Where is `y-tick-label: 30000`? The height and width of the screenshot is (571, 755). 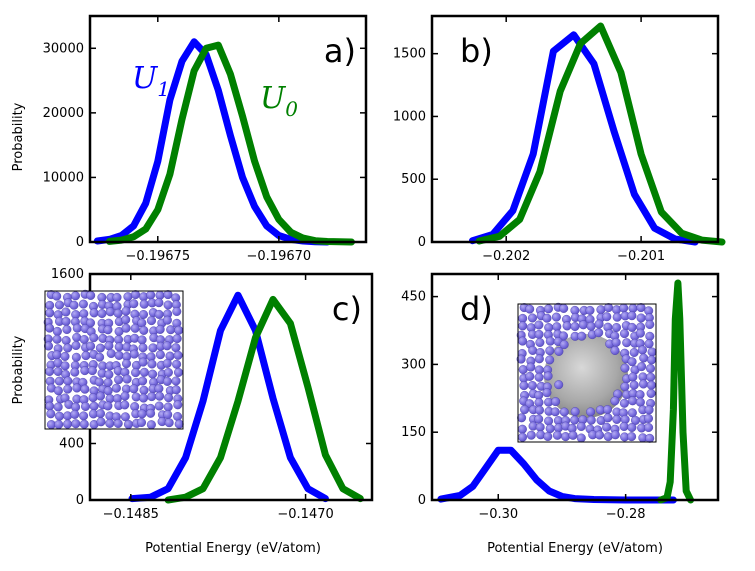
y-tick-label: 30000 is located at coordinates (63, 48).